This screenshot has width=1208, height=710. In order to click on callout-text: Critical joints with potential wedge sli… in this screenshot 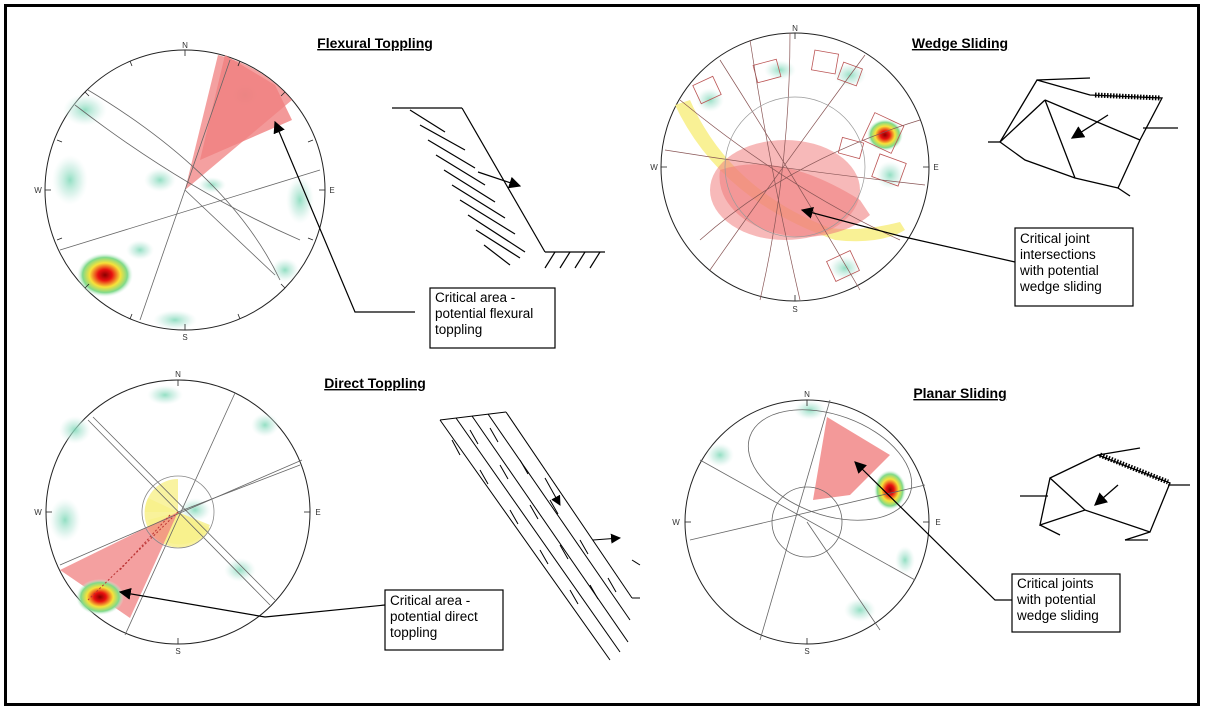, I will do `click(1058, 599)`.